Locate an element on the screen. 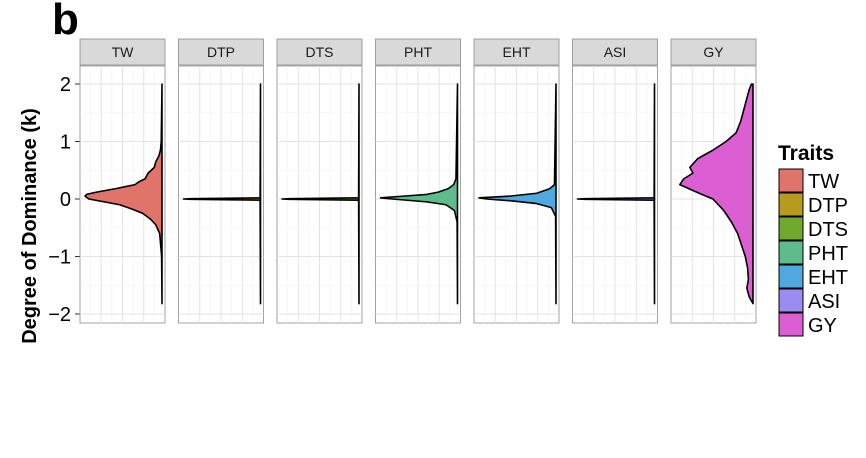  legend-item-dts: DTS is located at coordinates (813, 228).